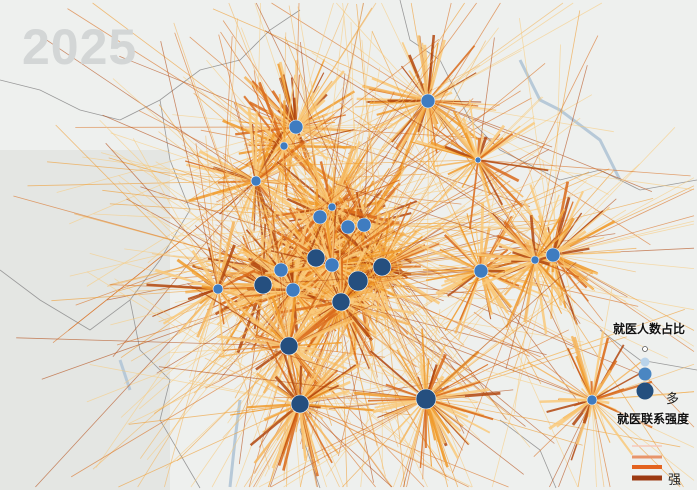 The image size is (697, 490). I want to click on legend-strength-high-label: 强, so click(675, 480).